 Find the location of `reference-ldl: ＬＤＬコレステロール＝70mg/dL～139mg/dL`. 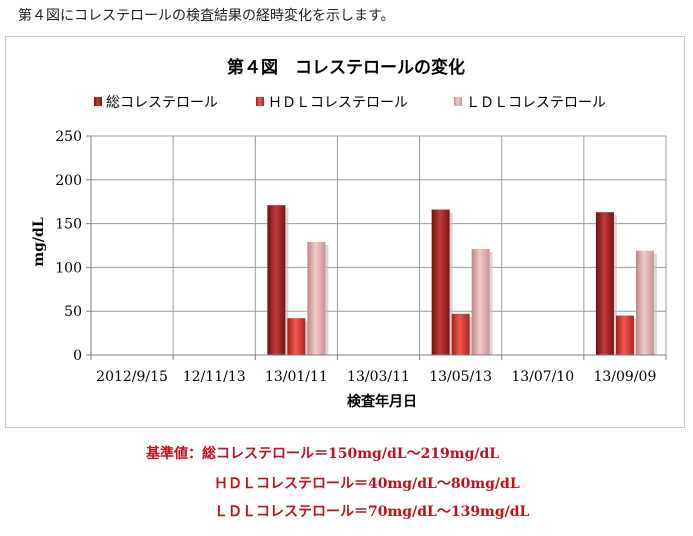

reference-ldl: ＬＤＬコレステロール＝70mg/dL～139mg/dL is located at coordinates (372, 512).